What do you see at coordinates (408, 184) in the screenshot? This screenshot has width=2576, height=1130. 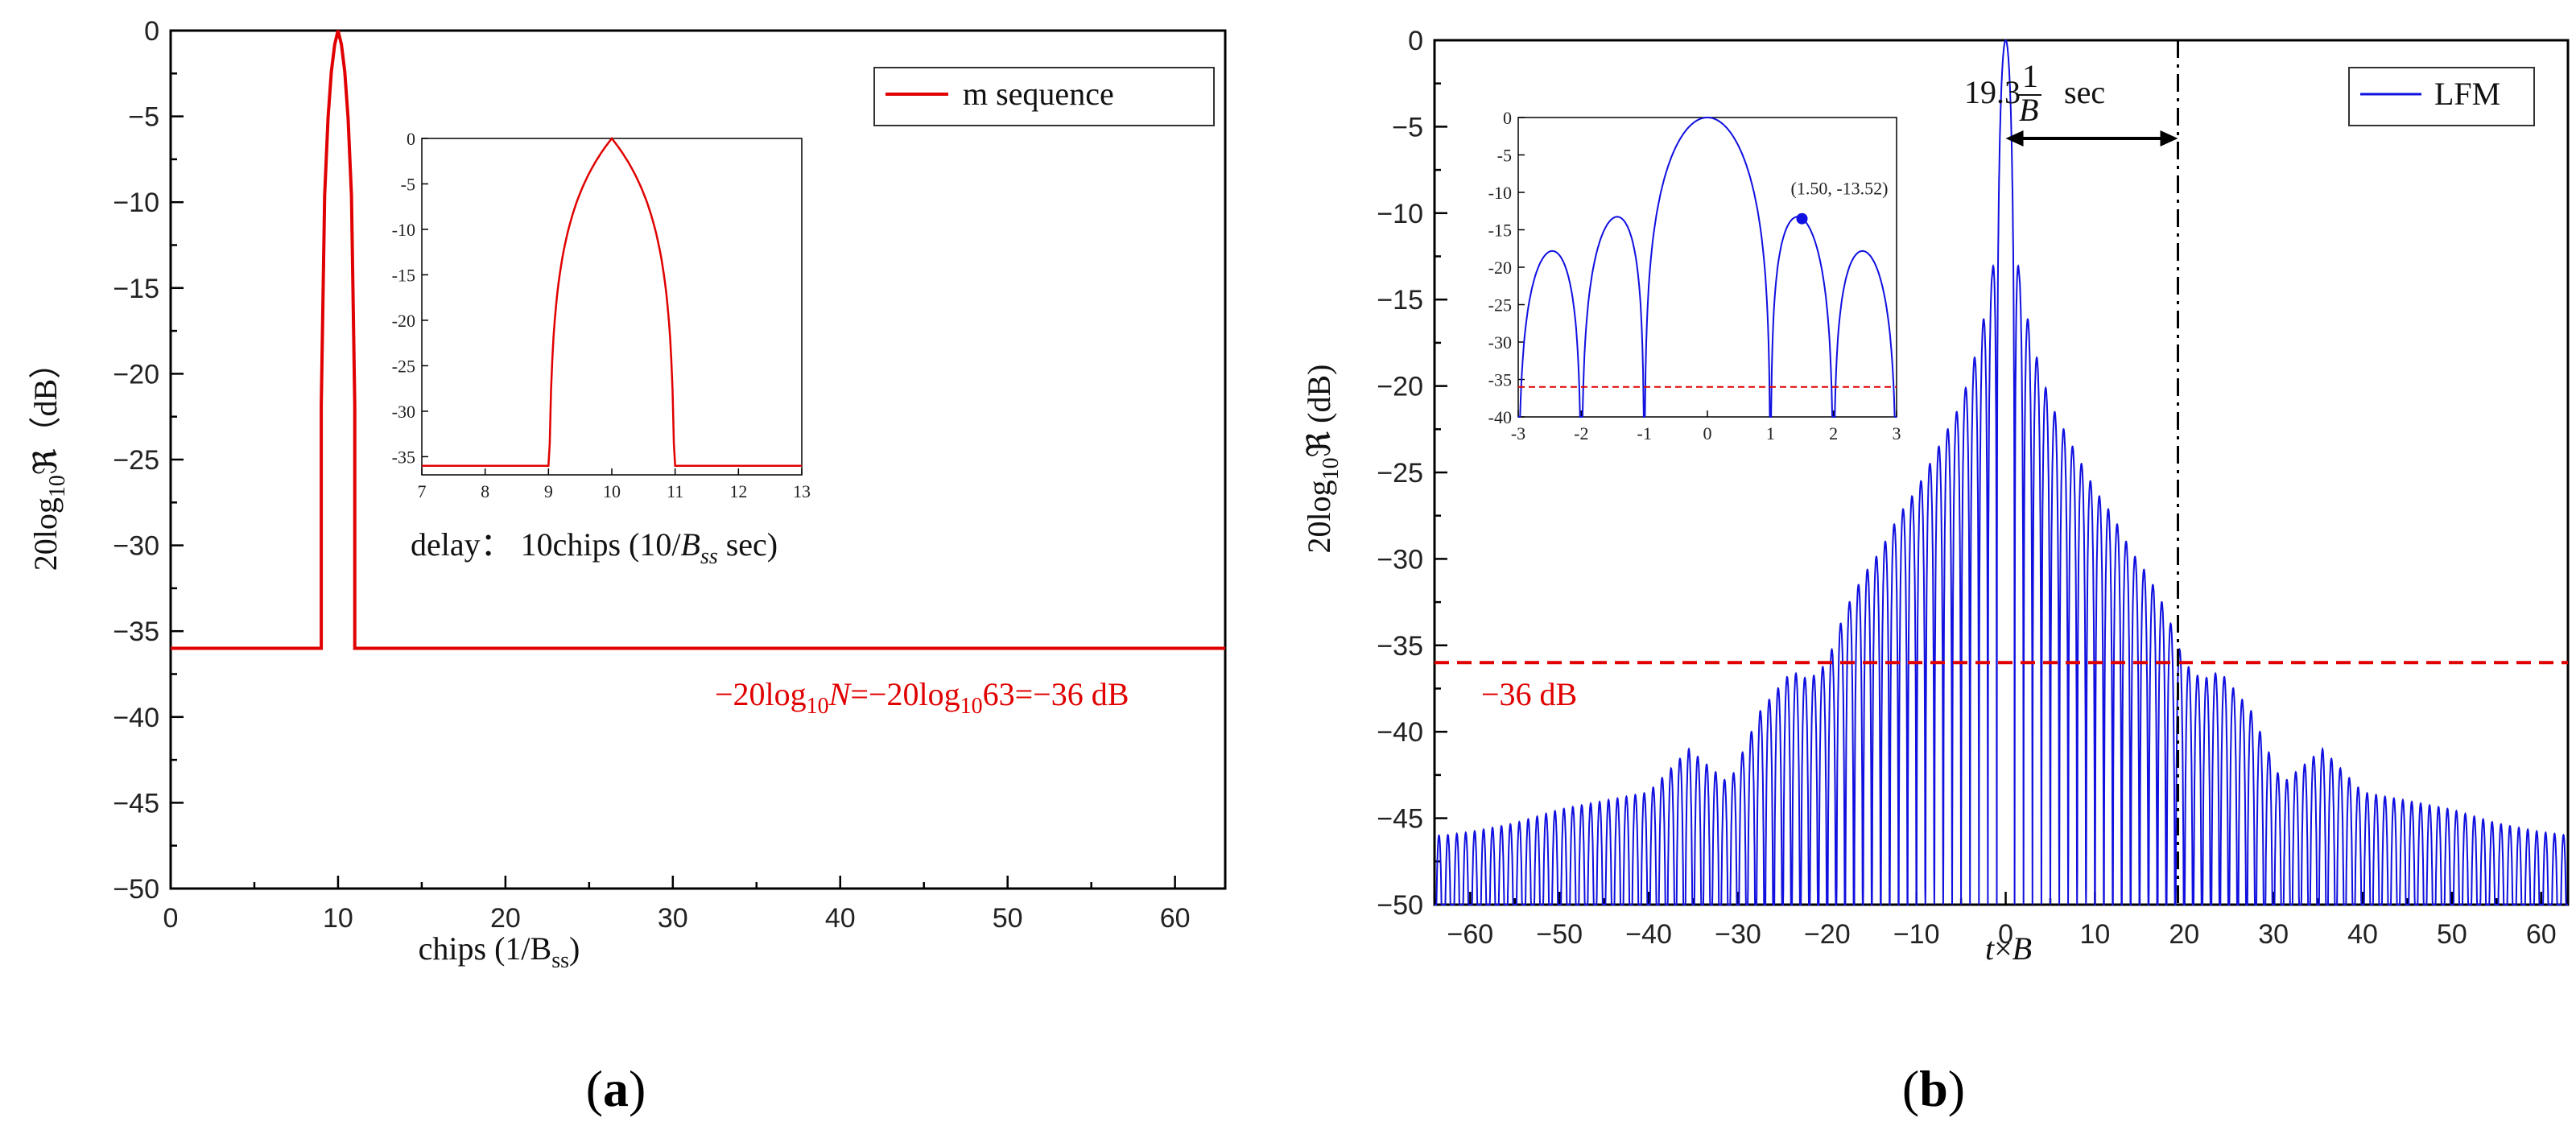 I see `inset-a-ytick-label: -5` at bounding box center [408, 184].